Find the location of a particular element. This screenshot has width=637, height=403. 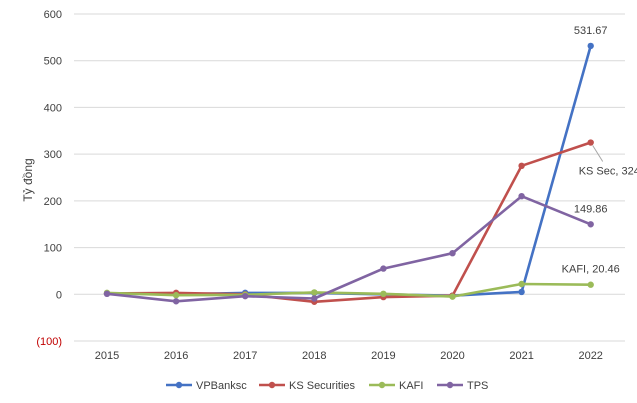

annotation-leader-line is located at coordinates (598, 153).